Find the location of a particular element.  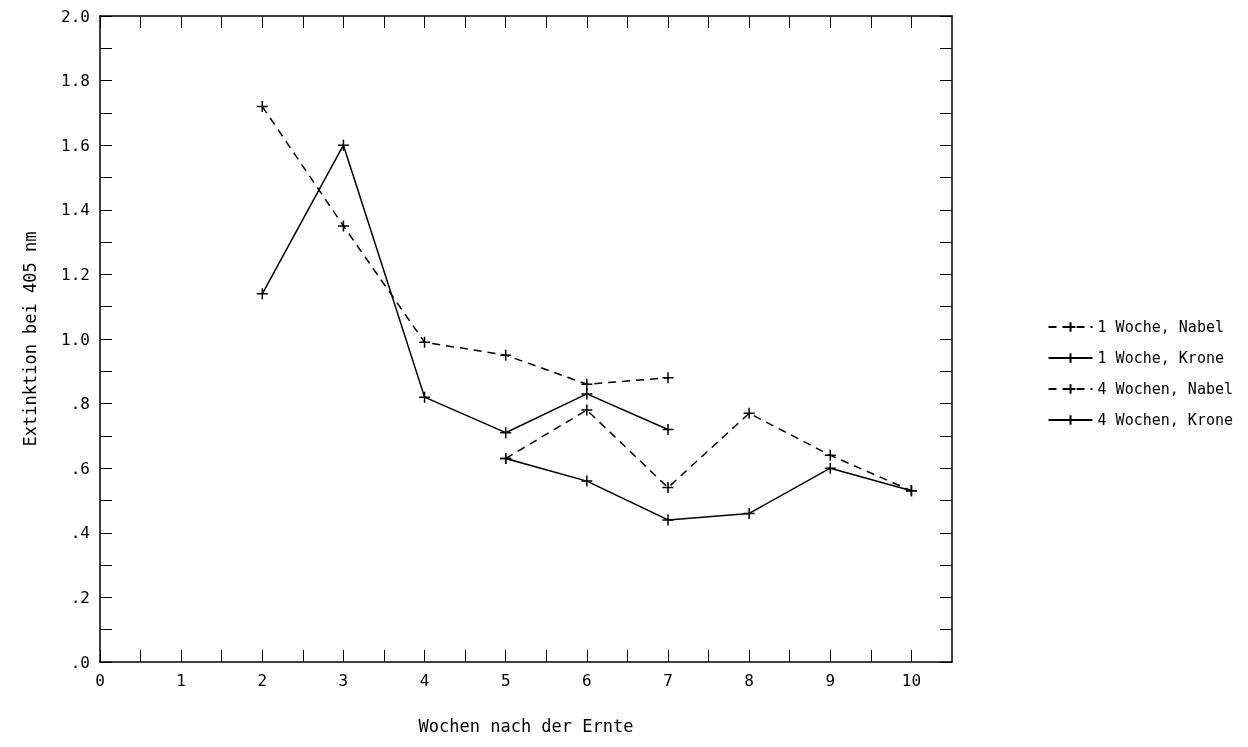

legend-label: 4 Wochen, Krone is located at coordinates (1165, 420).